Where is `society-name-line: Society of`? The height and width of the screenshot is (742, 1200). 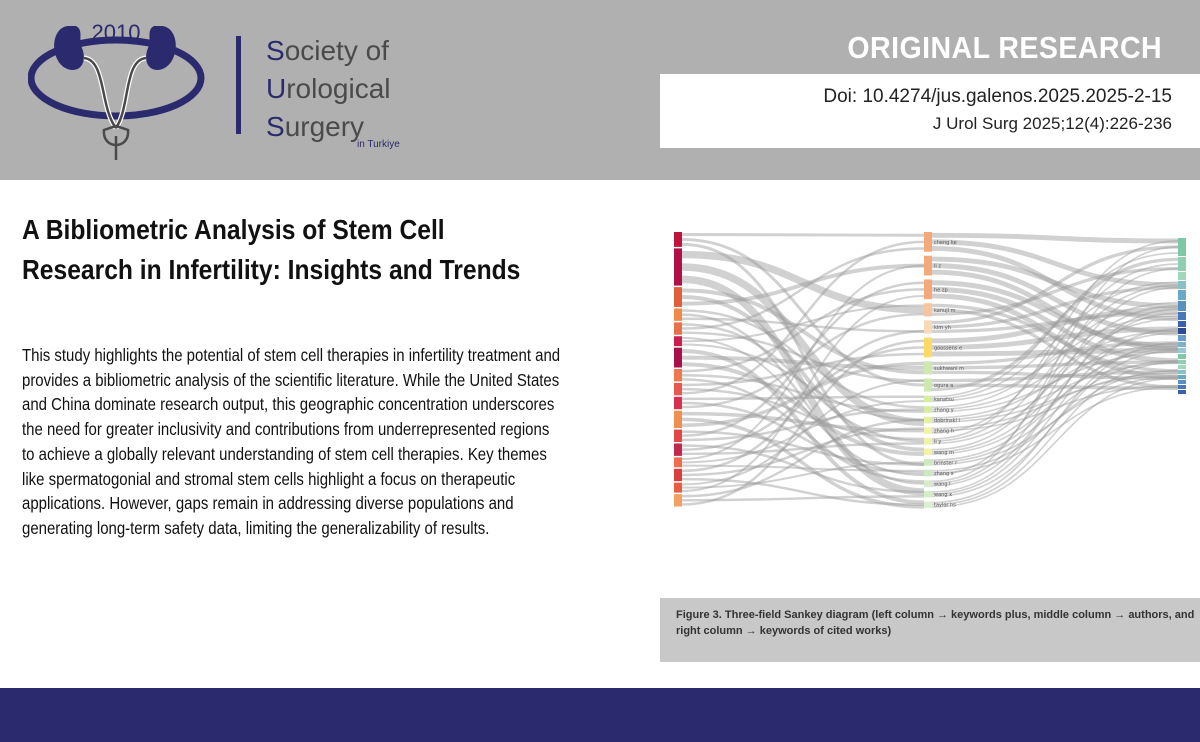
society-name-line: Society of is located at coordinates (327, 50).